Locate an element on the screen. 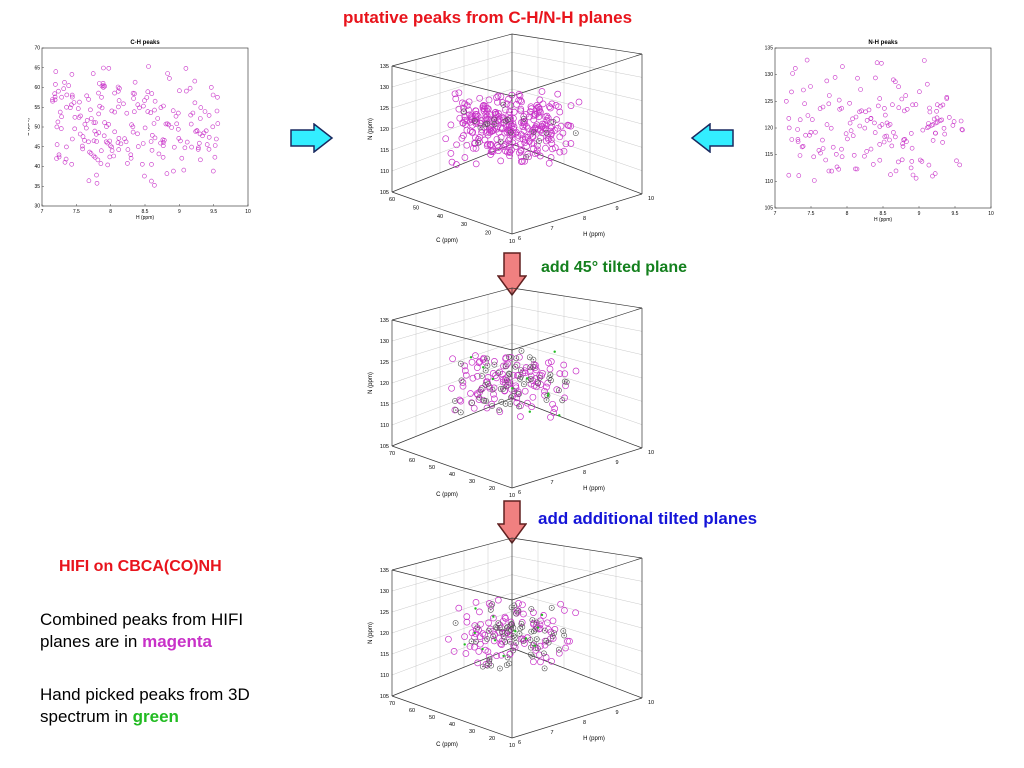 This screenshot has height=768, width=1024. z-tick-label: 110 is located at coordinates (384, 676).